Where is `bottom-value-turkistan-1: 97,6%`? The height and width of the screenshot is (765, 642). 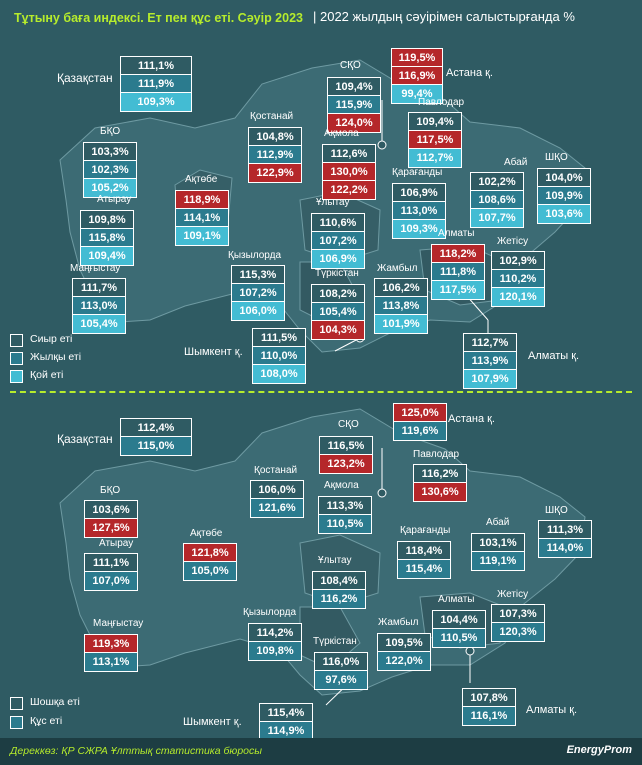 bottom-value-turkistan-1: 97,6% is located at coordinates (341, 680).